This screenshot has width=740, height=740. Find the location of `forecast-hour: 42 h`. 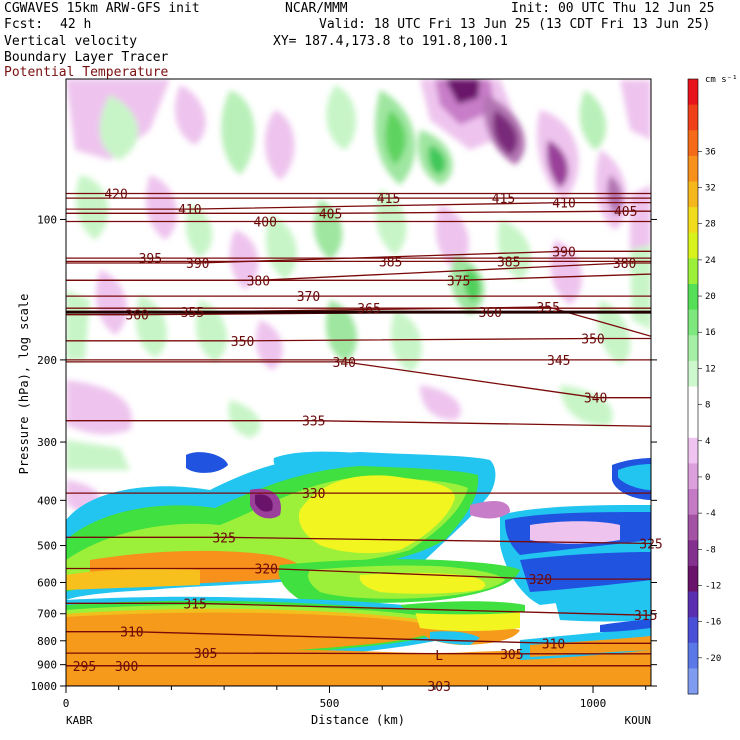

forecast-hour: 42 h is located at coordinates (76, 24).